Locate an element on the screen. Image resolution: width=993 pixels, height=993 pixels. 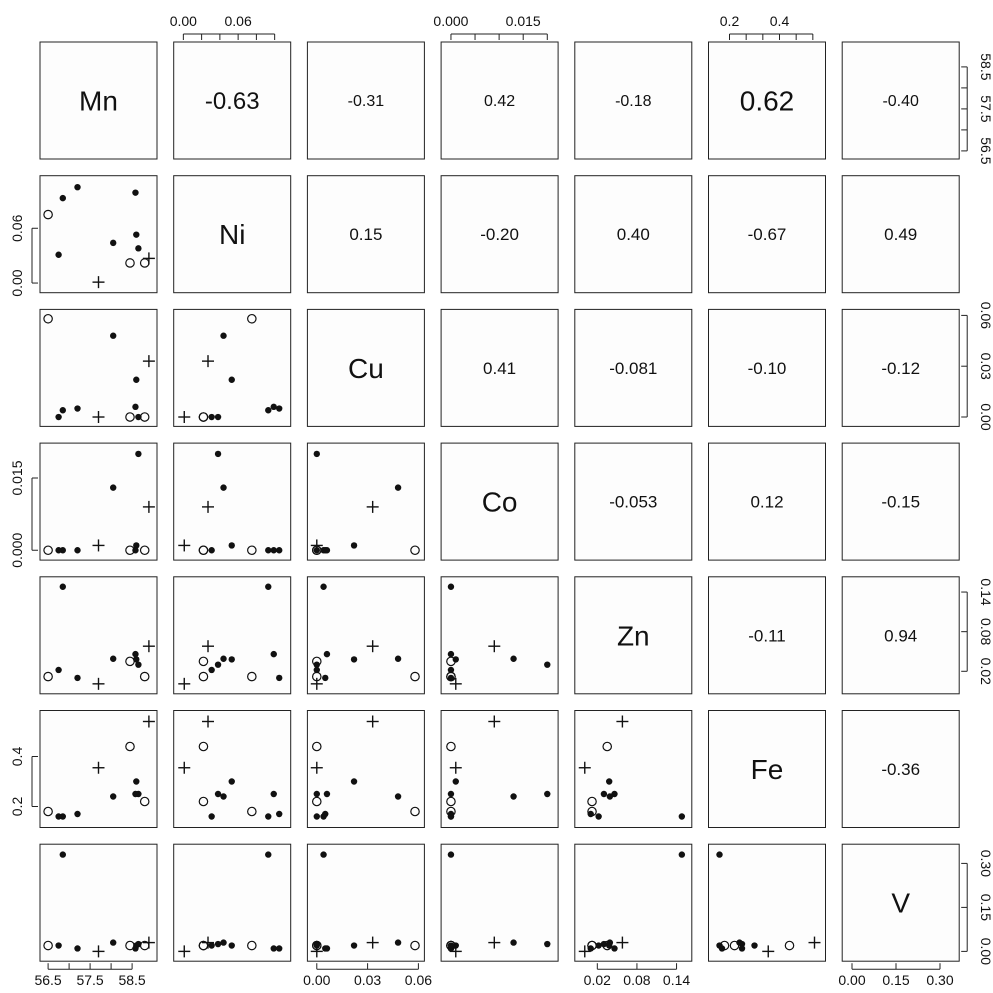
bottom-tick-label-cu-1: 0.03 is located at coordinates (367, 980).